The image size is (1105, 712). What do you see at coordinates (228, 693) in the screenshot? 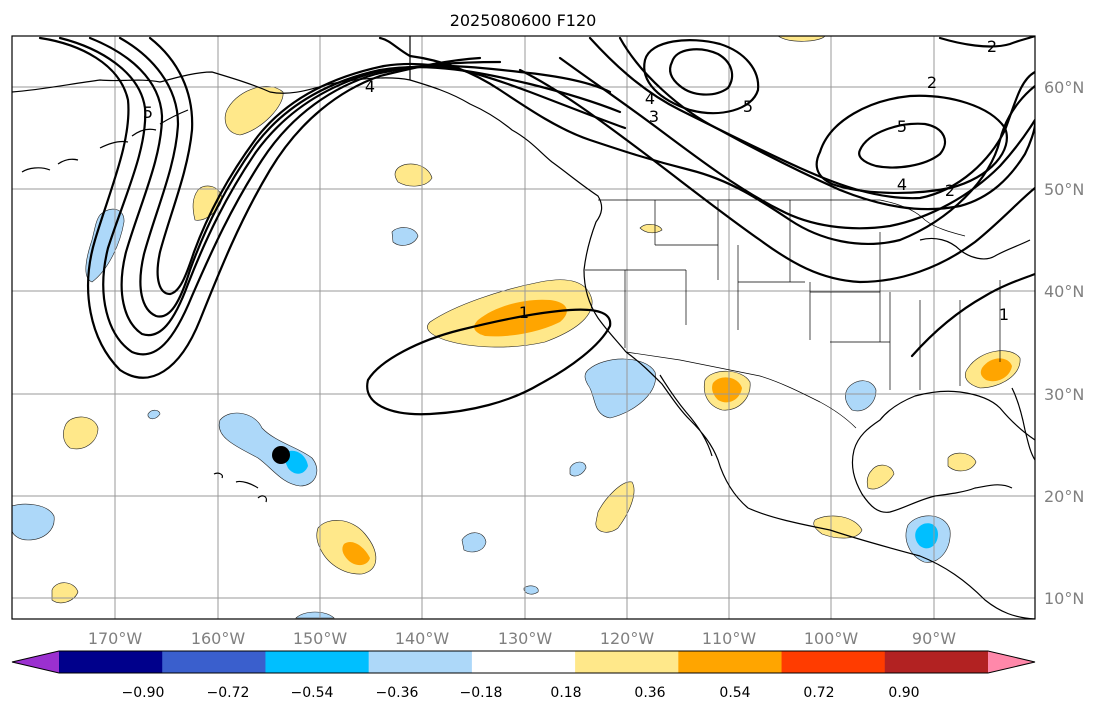
I see `colorbar-tick-label: −0.72` at bounding box center [228, 693].